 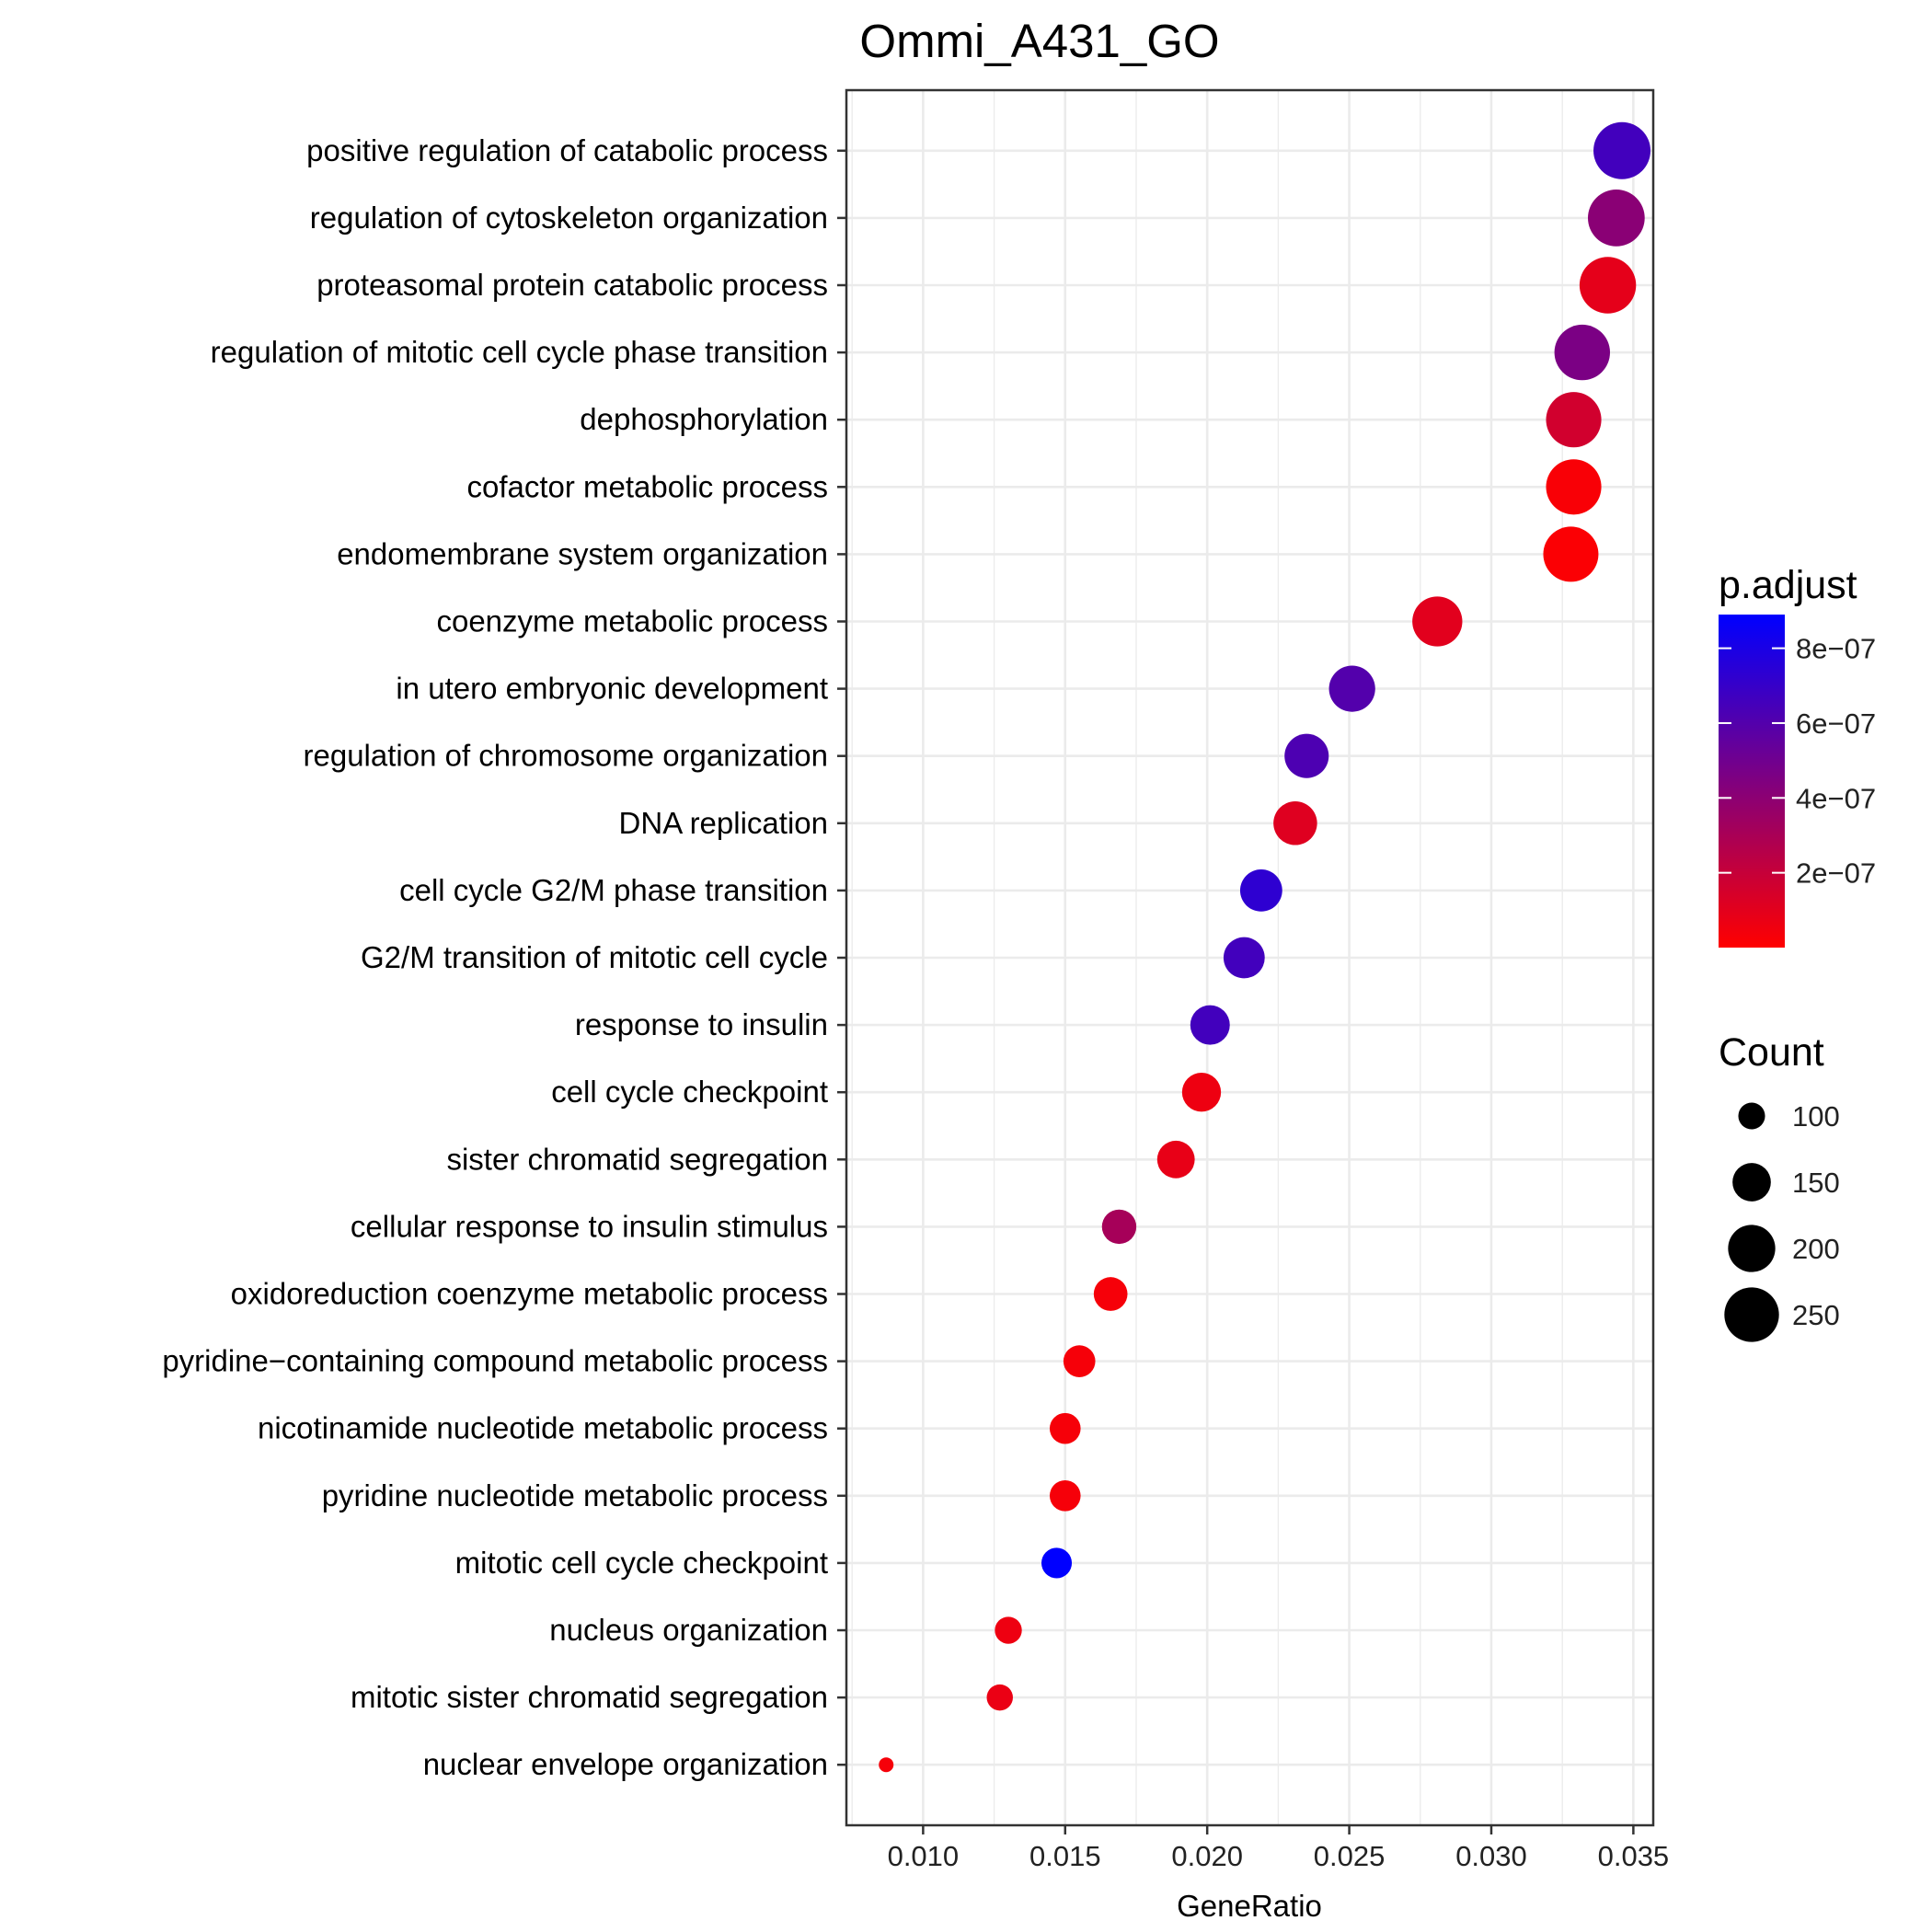 What do you see at coordinates (1752, 781) in the screenshot?
I see `color-bar` at bounding box center [1752, 781].